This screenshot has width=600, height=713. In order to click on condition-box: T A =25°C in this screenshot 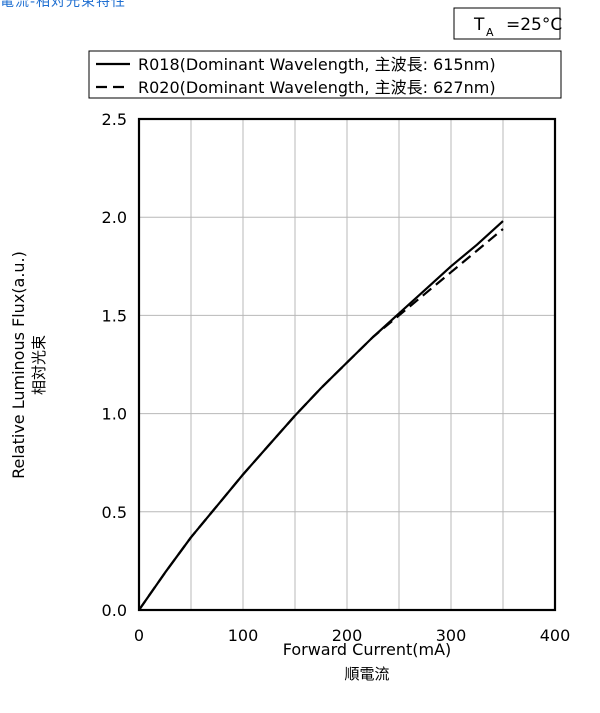, I will do `click(507, 23)`.